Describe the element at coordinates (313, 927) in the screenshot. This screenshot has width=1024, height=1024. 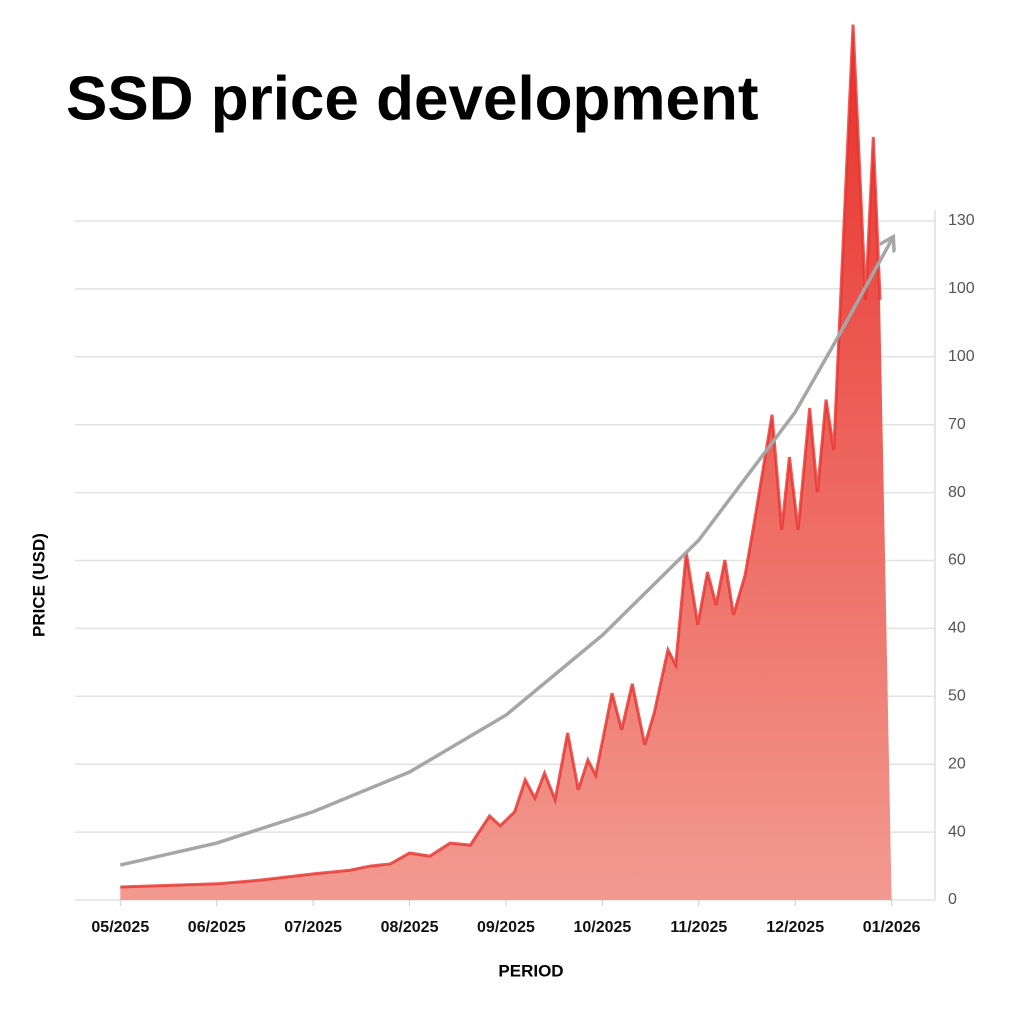
I see `x-tick-label: 07/2025` at that location.